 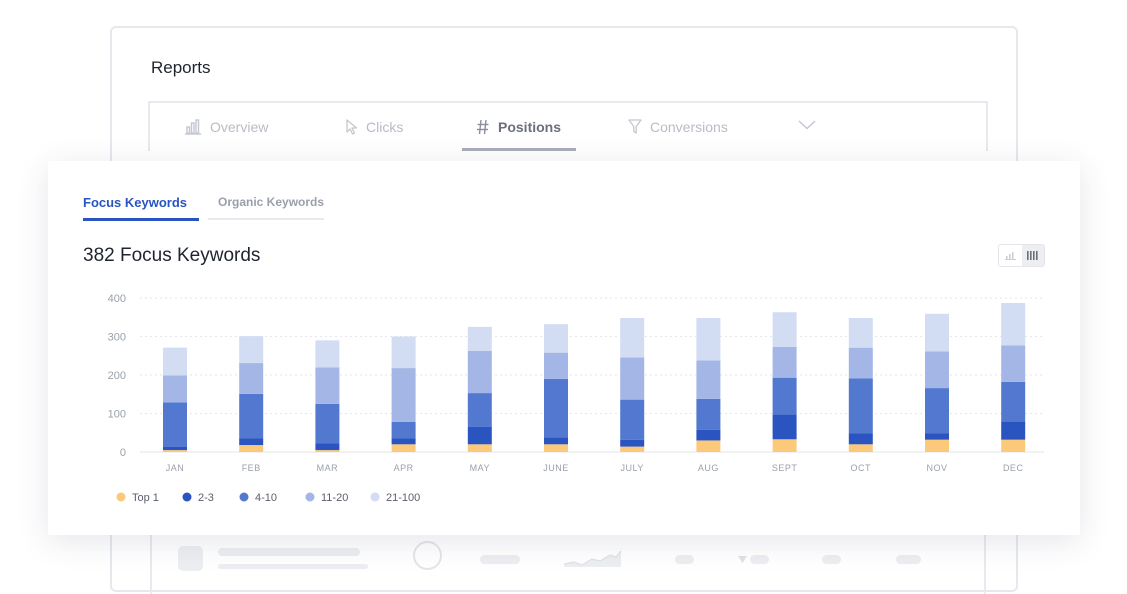 I want to click on bar-view-button, so click(x=1032, y=255).